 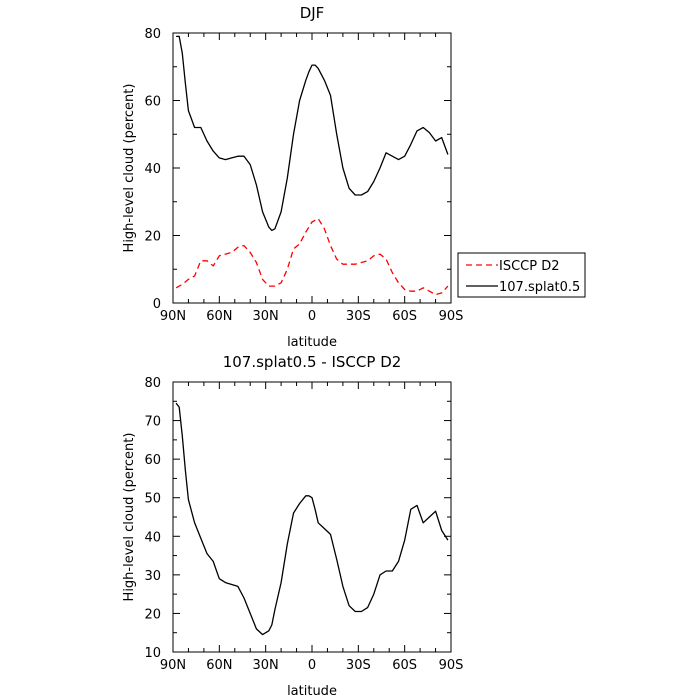 What do you see at coordinates (312, 362) in the screenshot?
I see `chart-title: 107.splat0.5 - ISCCP D2` at bounding box center [312, 362].